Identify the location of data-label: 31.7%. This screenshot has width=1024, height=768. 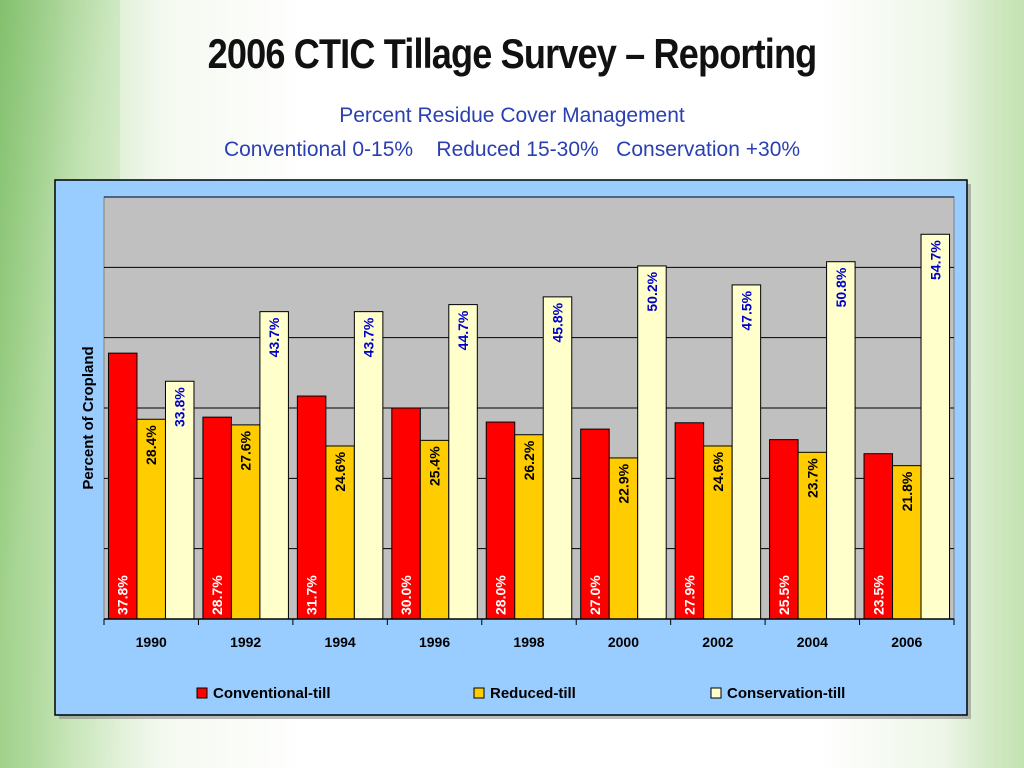
(312, 595).